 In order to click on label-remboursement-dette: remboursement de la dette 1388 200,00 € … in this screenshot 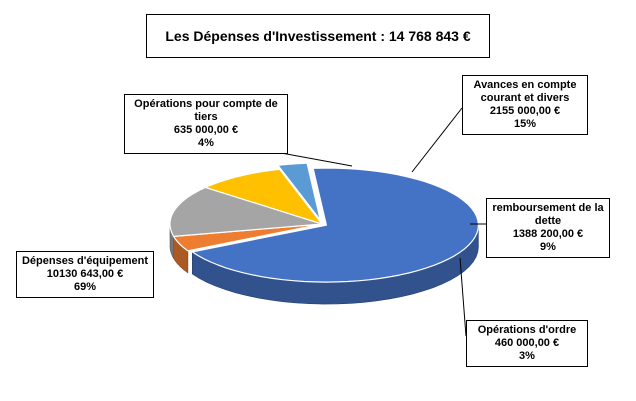, I will do `click(548, 228)`.